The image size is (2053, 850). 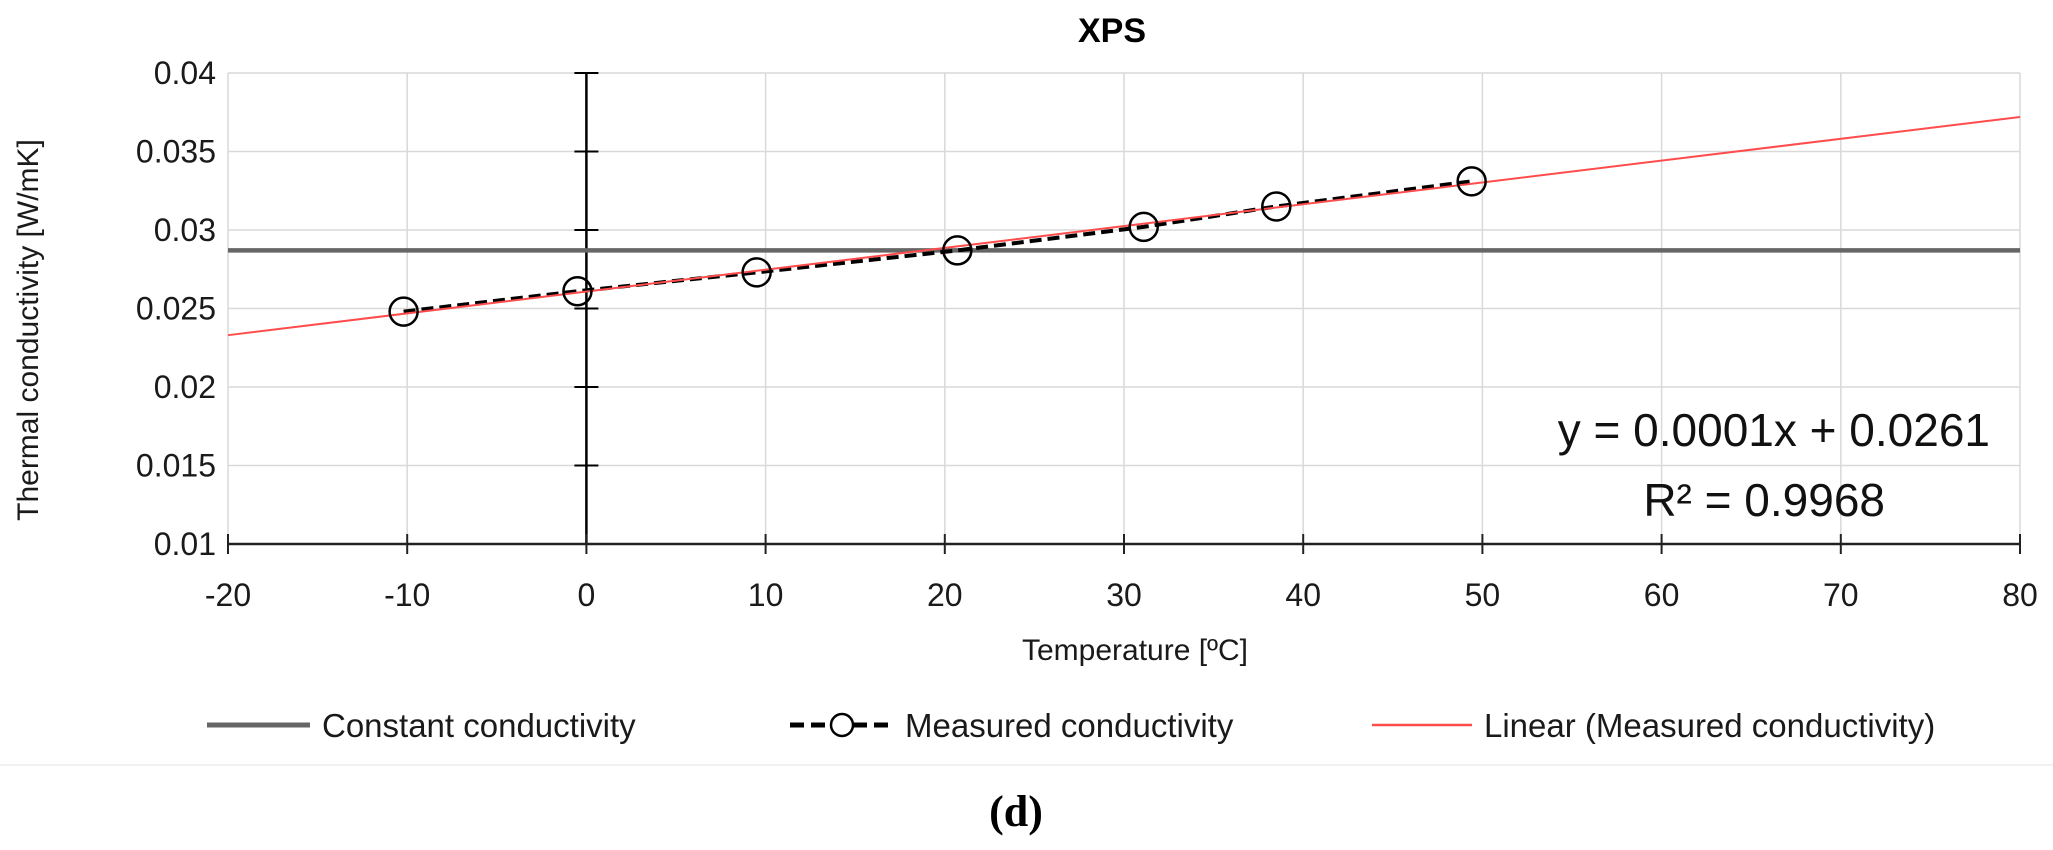 I want to click on y-tick-label: 0.01, so click(x=185, y=544).